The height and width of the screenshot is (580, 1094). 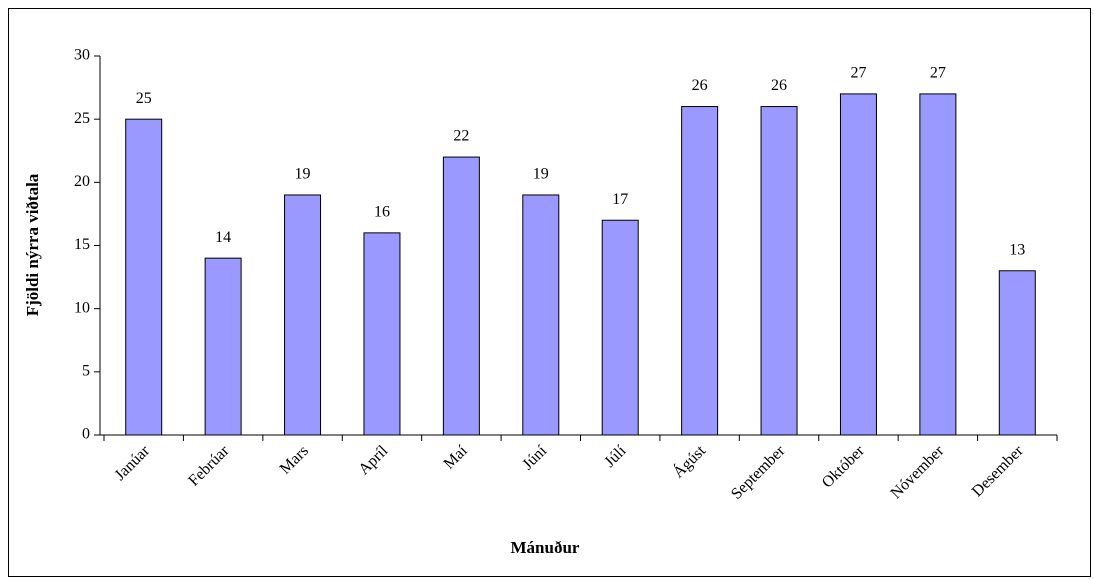 What do you see at coordinates (82, 181) in the screenshot?
I see `y-tick-label: 20` at bounding box center [82, 181].